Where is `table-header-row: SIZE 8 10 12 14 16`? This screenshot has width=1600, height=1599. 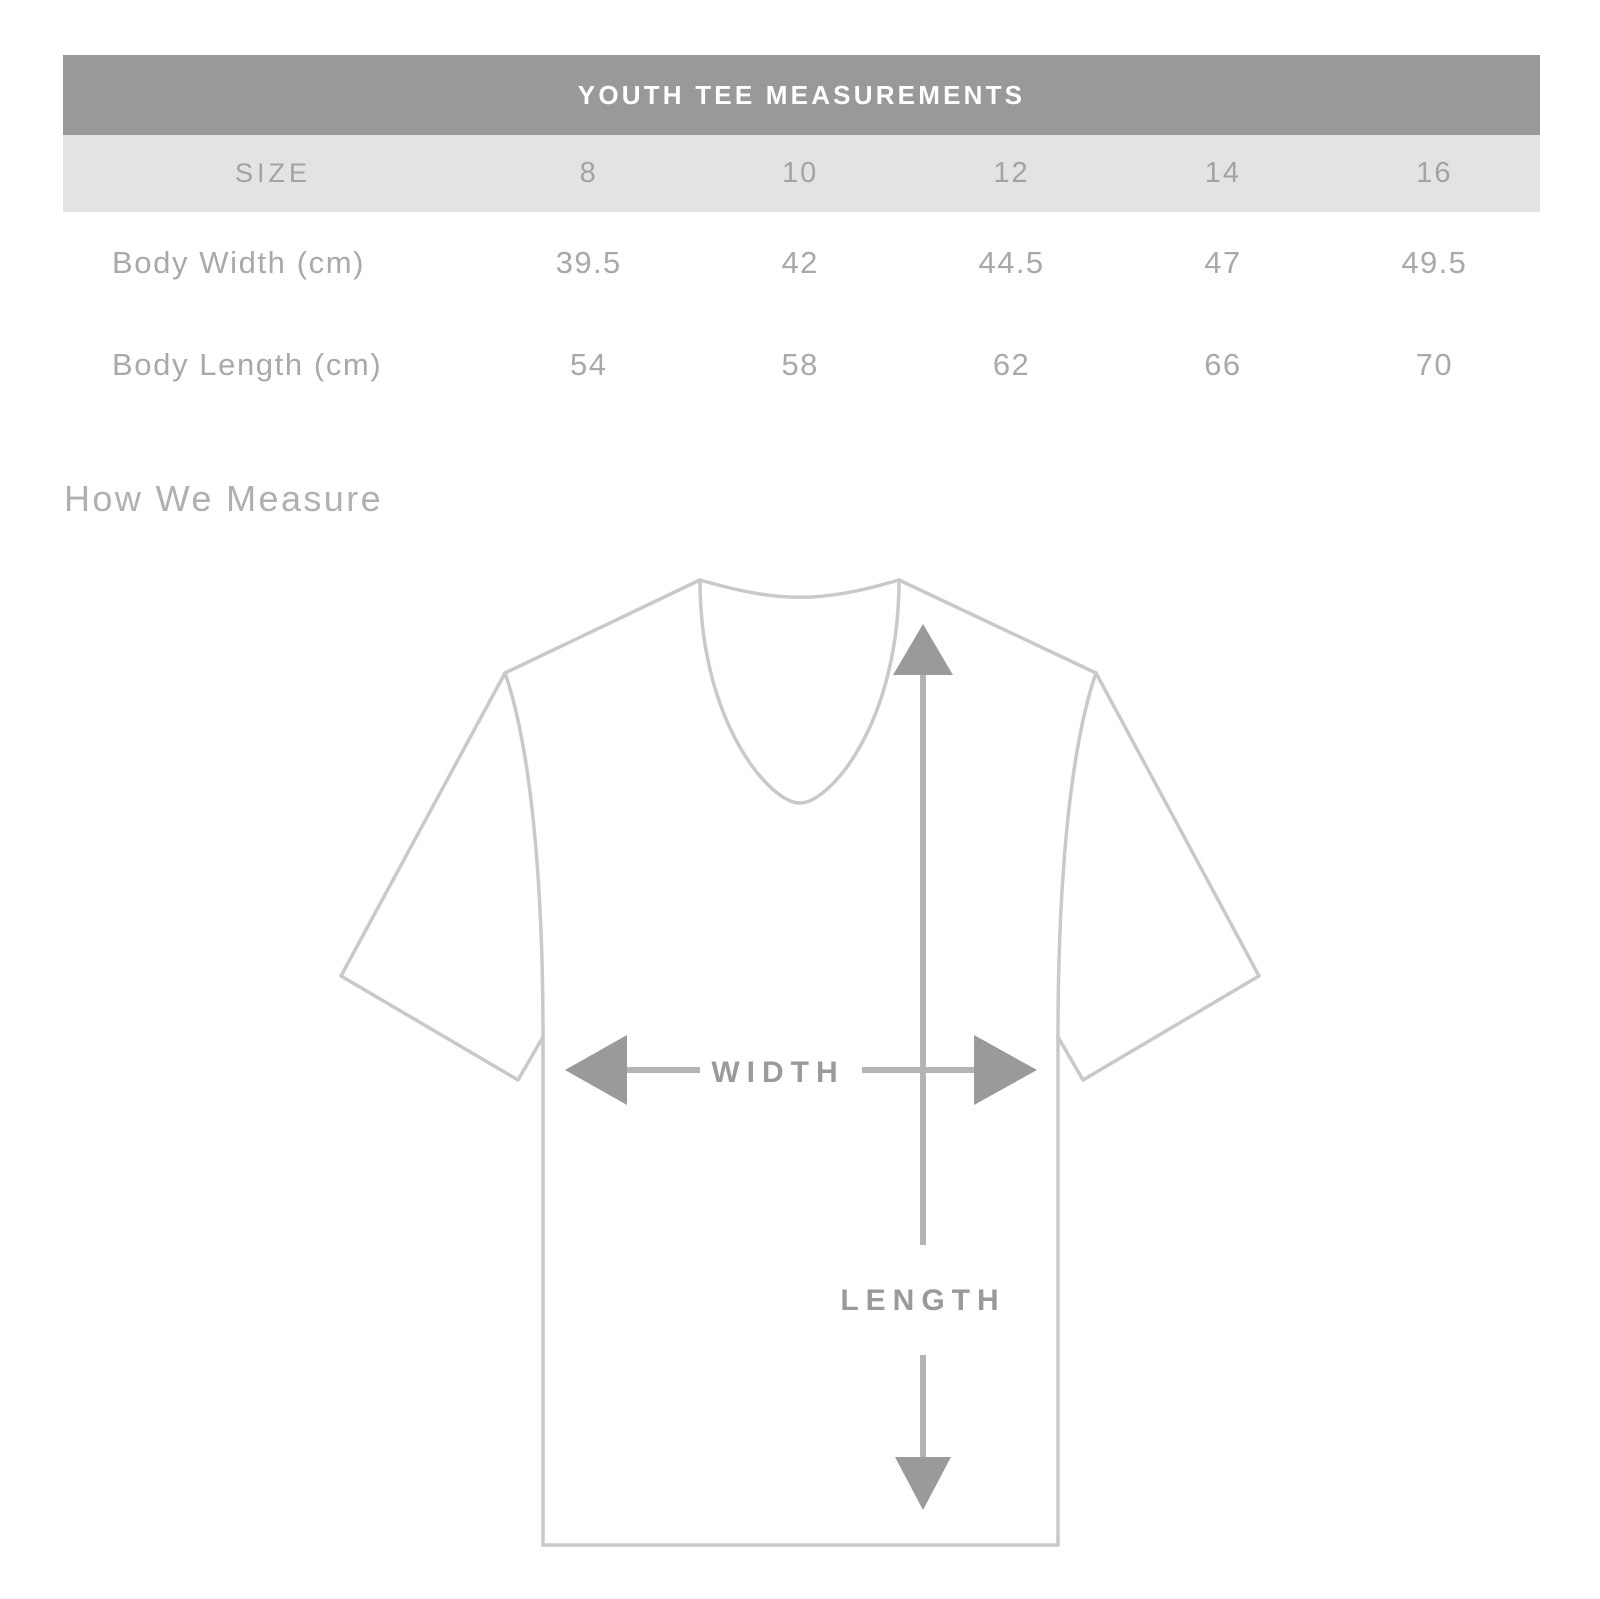 table-header-row: SIZE 8 10 12 14 16 is located at coordinates (801, 173).